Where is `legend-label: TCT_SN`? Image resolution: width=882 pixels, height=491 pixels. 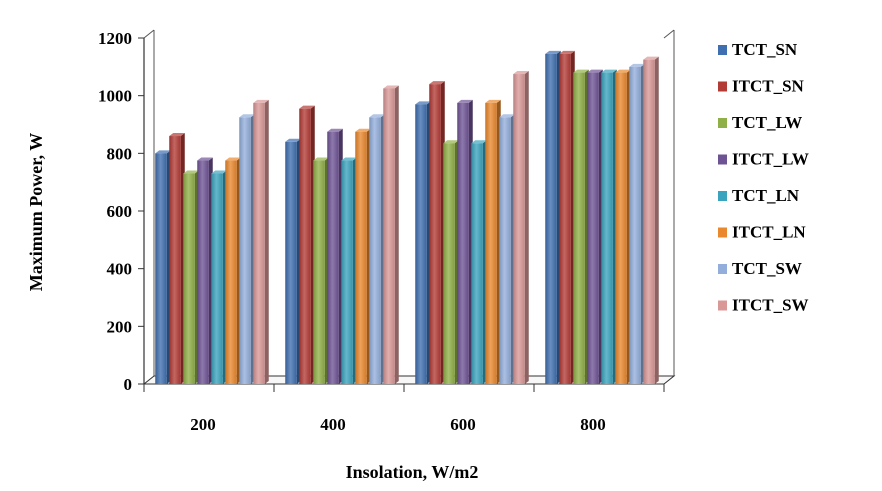 legend-label: TCT_SN is located at coordinates (765, 49).